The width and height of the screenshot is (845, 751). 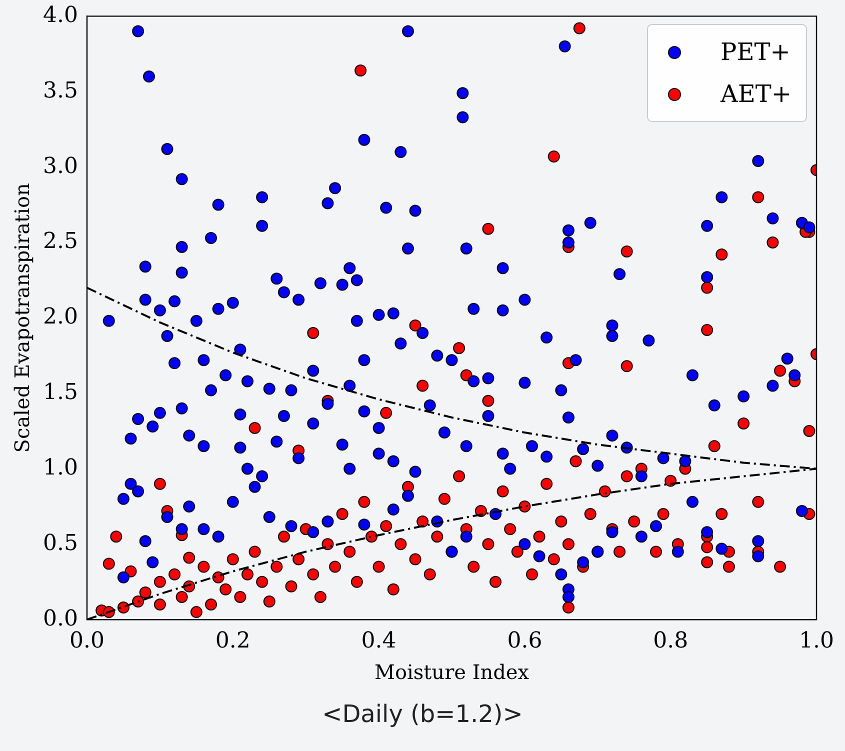 What do you see at coordinates (422, 714) in the screenshot?
I see `text: <Daily (b=1.2)>` at bounding box center [422, 714].